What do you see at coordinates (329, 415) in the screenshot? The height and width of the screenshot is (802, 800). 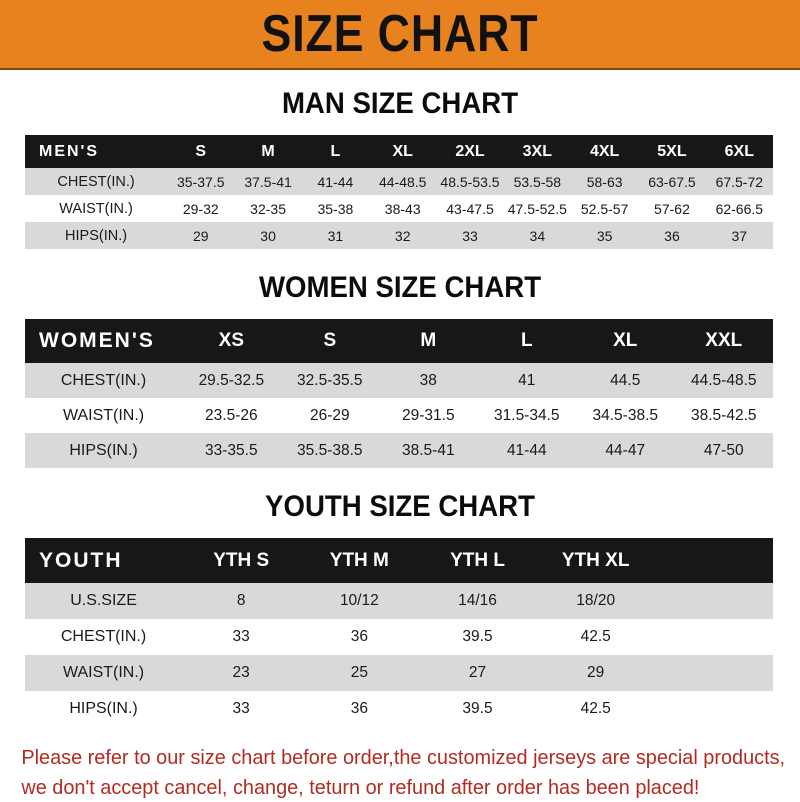 I see `measurement-value: 26-29` at bounding box center [329, 415].